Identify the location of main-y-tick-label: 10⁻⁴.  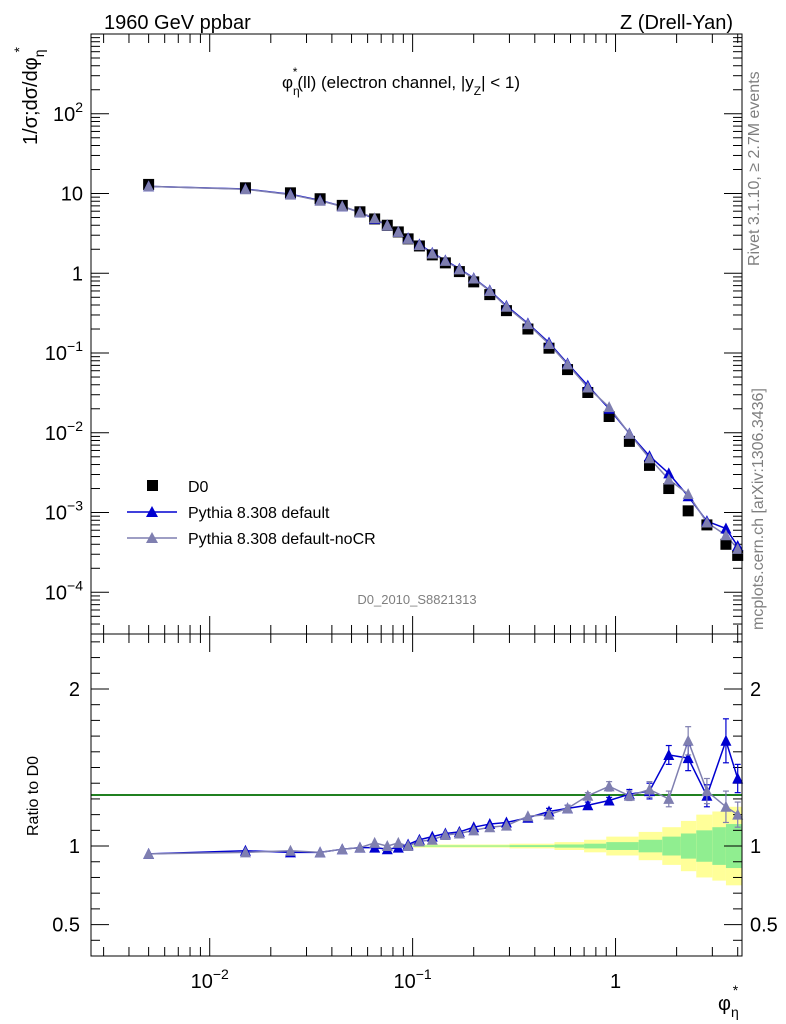
(64, 590).